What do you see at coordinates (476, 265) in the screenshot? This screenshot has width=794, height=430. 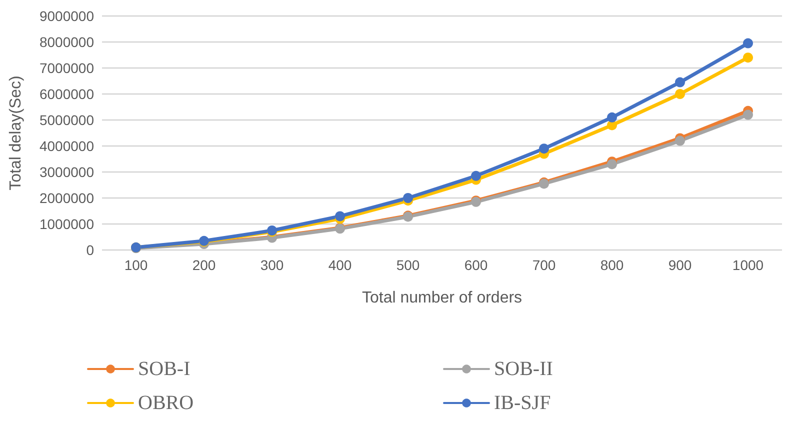 I see `x-tick-label: 600` at bounding box center [476, 265].